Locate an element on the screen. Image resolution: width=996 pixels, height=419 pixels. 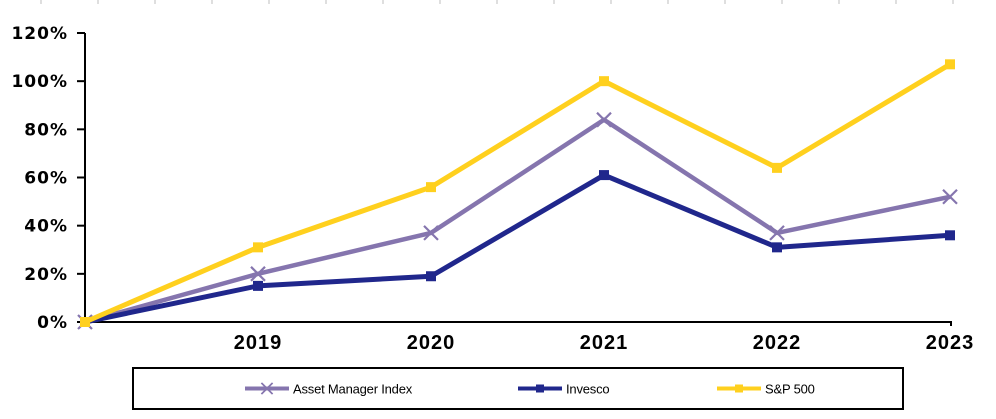
legend-label: Asset Manager Index is located at coordinates (353, 388).